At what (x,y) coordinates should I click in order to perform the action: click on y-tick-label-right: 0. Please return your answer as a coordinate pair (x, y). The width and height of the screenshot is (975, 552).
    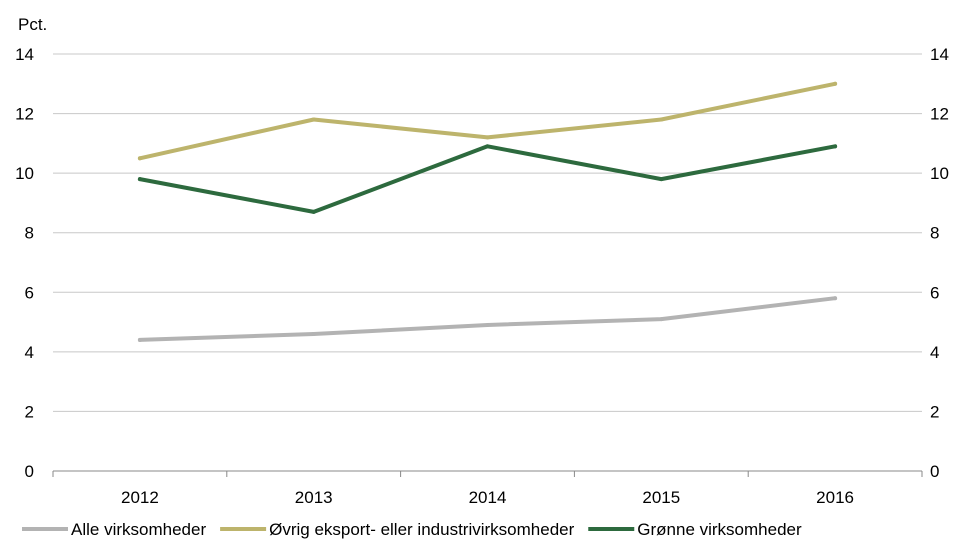
    Looking at the image, I should click on (934, 471).